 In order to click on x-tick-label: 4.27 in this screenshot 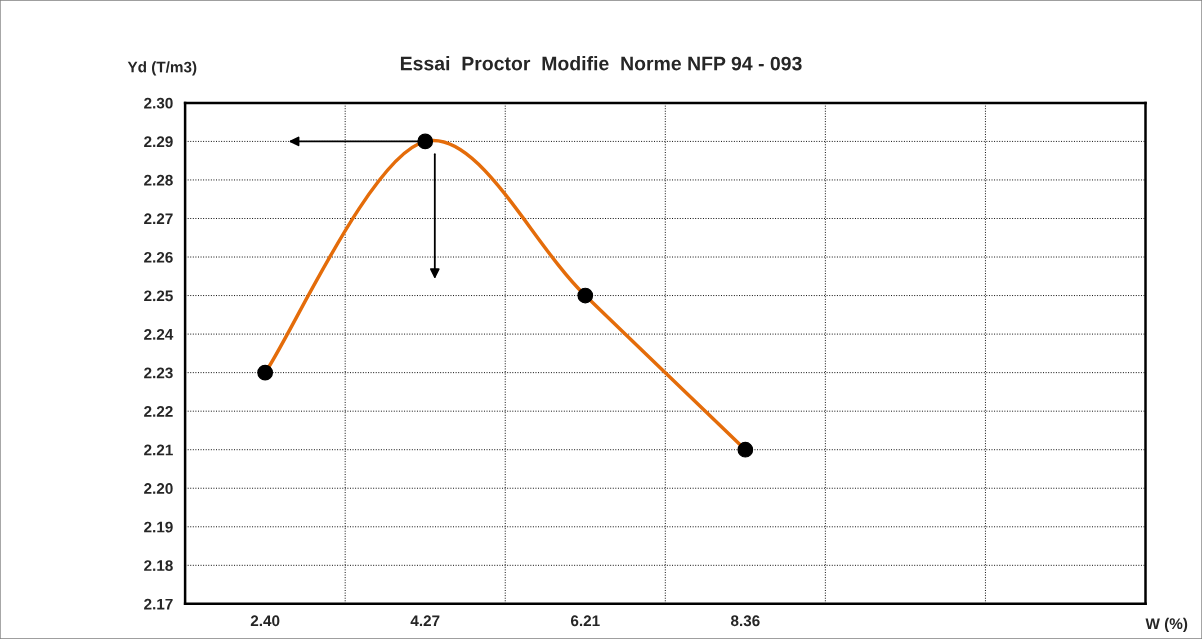, I will do `click(425, 621)`.